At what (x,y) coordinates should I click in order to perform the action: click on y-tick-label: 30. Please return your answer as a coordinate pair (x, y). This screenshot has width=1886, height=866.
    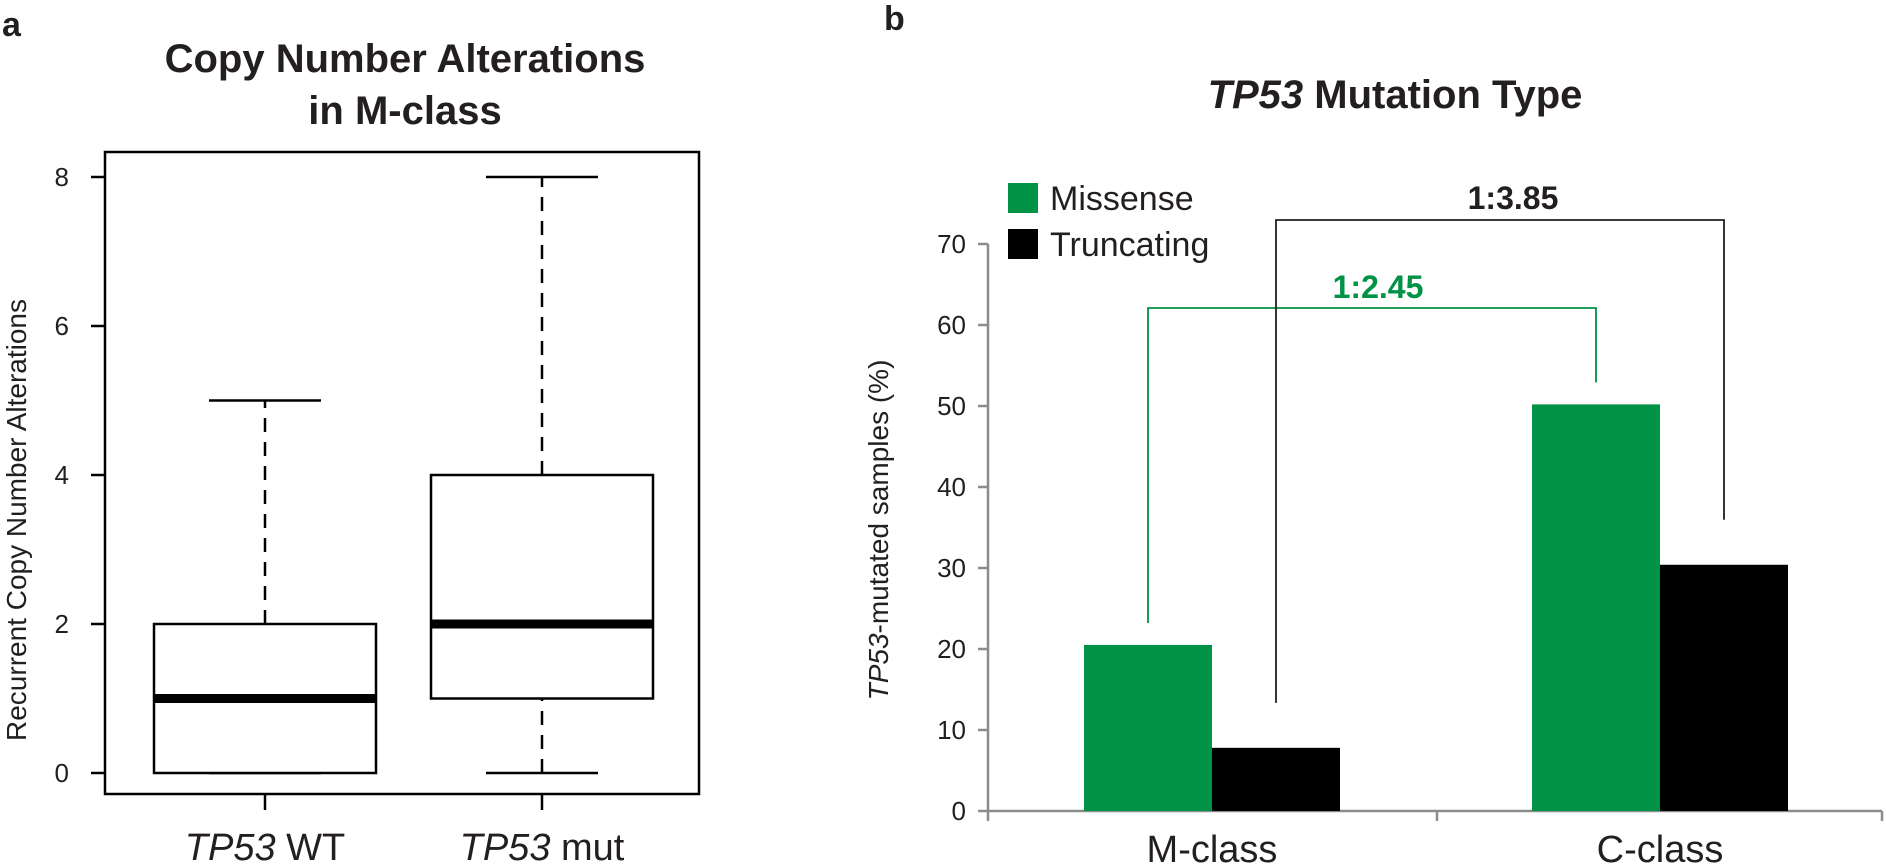
    Looking at the image, I should click on (951, 568).